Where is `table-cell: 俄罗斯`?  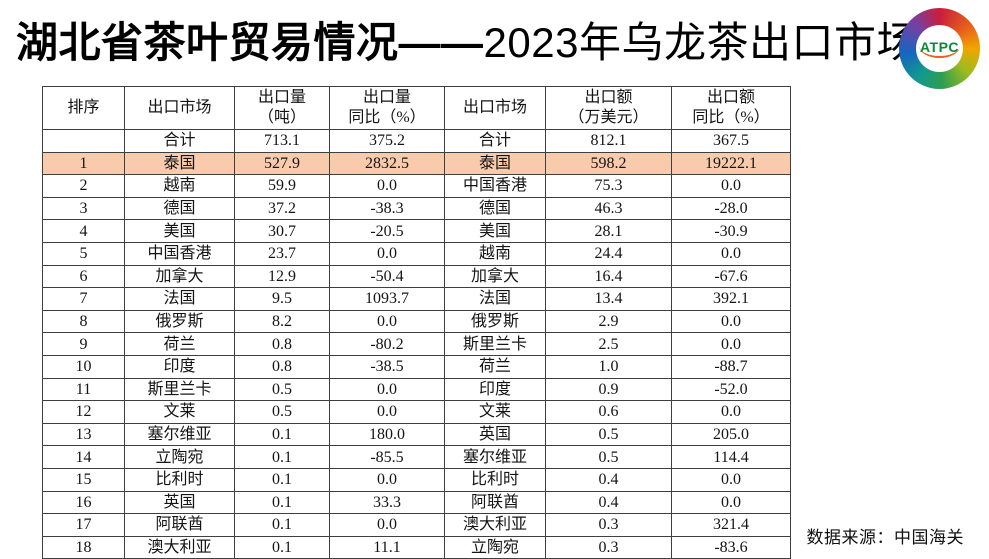 table-cell: 俄罗斯 is located at coordinates (179, 321).